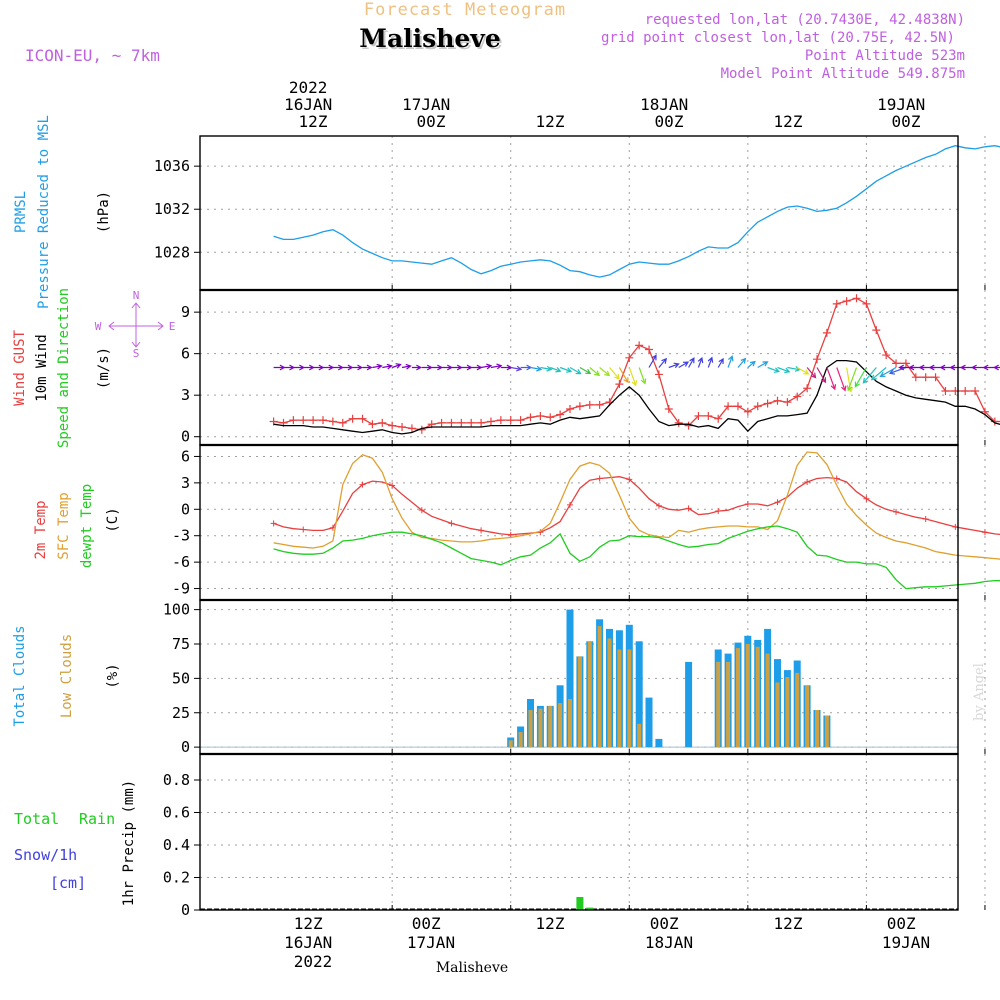 This screenshot has height=1000, width=1000. I want to click on bottom-tick-label-16jan-12z: 12Z 16JAN 2022, so click(313, 942).